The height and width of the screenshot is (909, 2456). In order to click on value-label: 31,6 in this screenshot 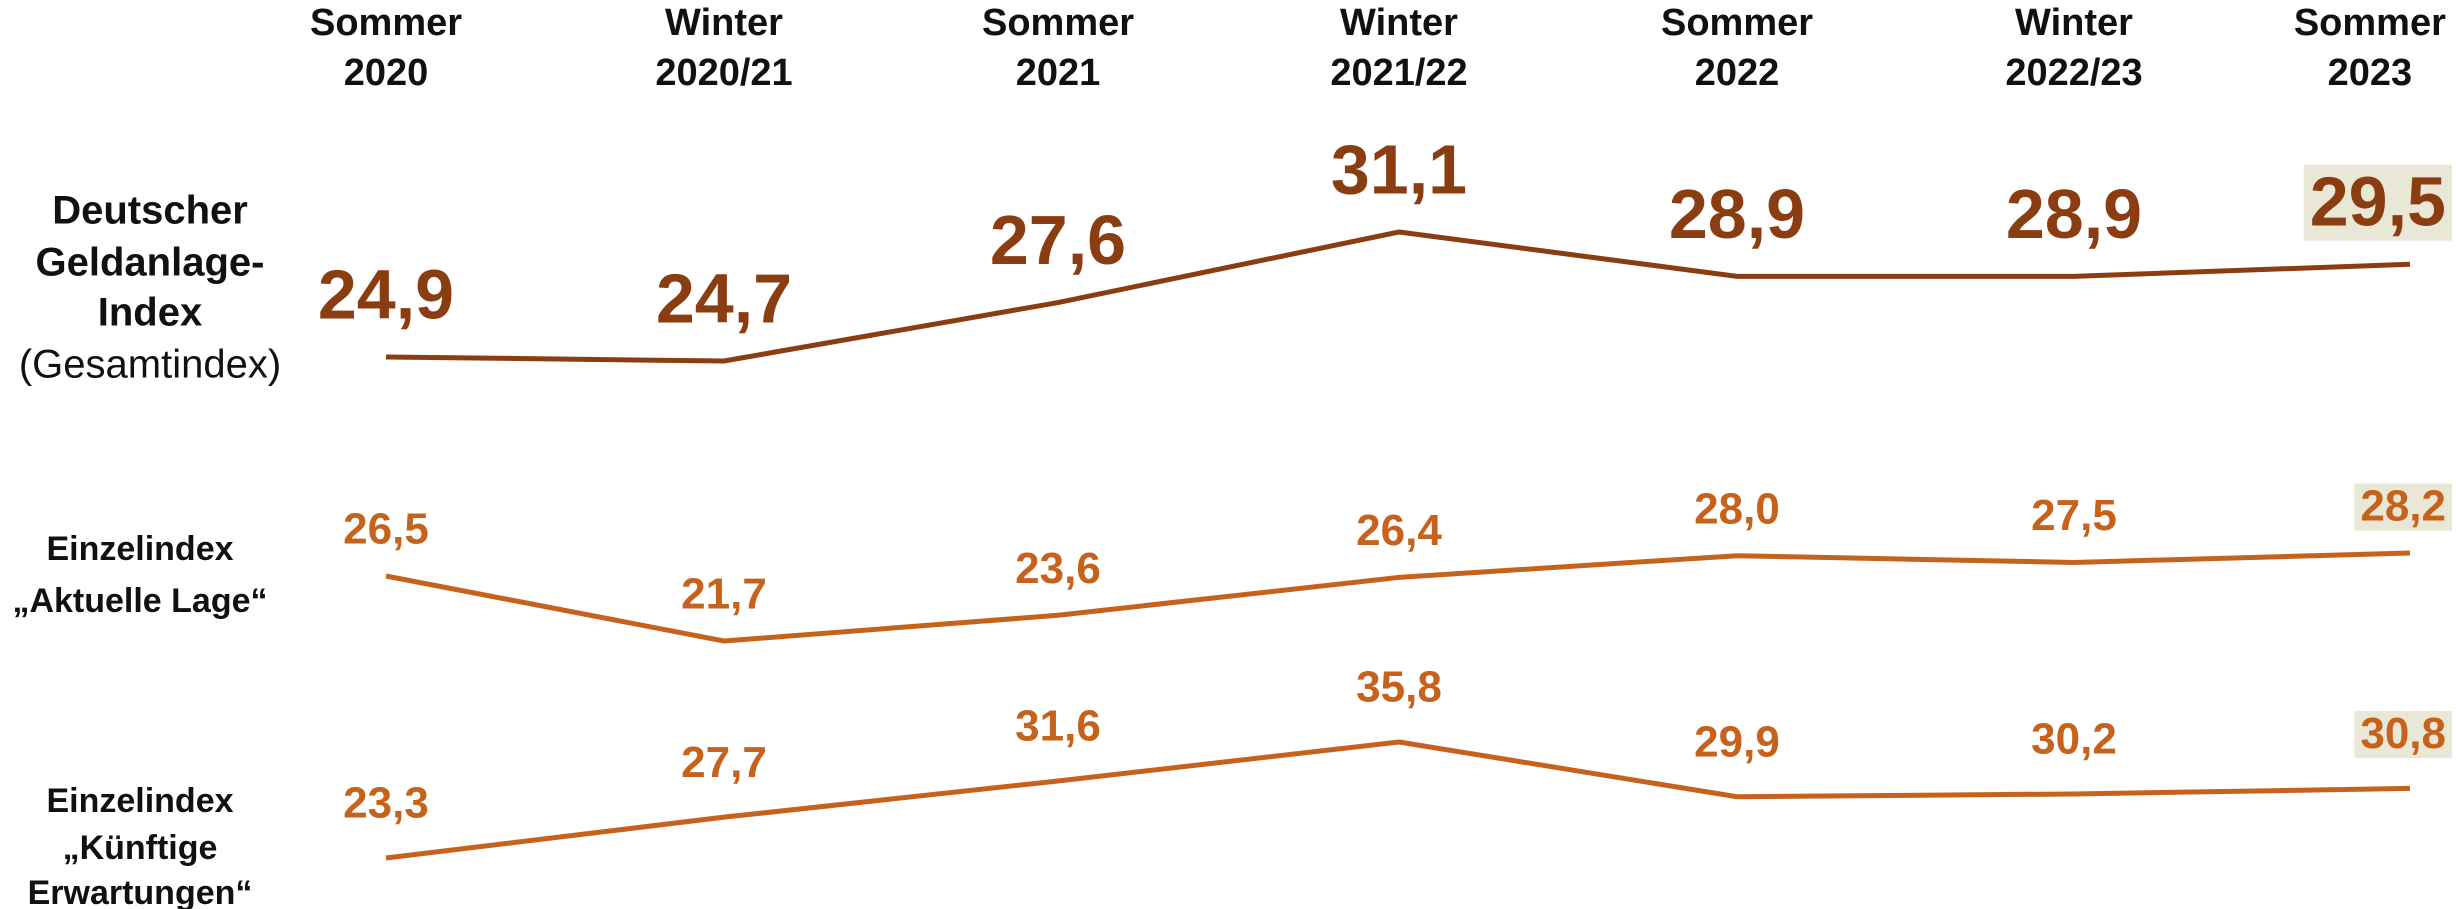, I will do `click(1058, 726)`.